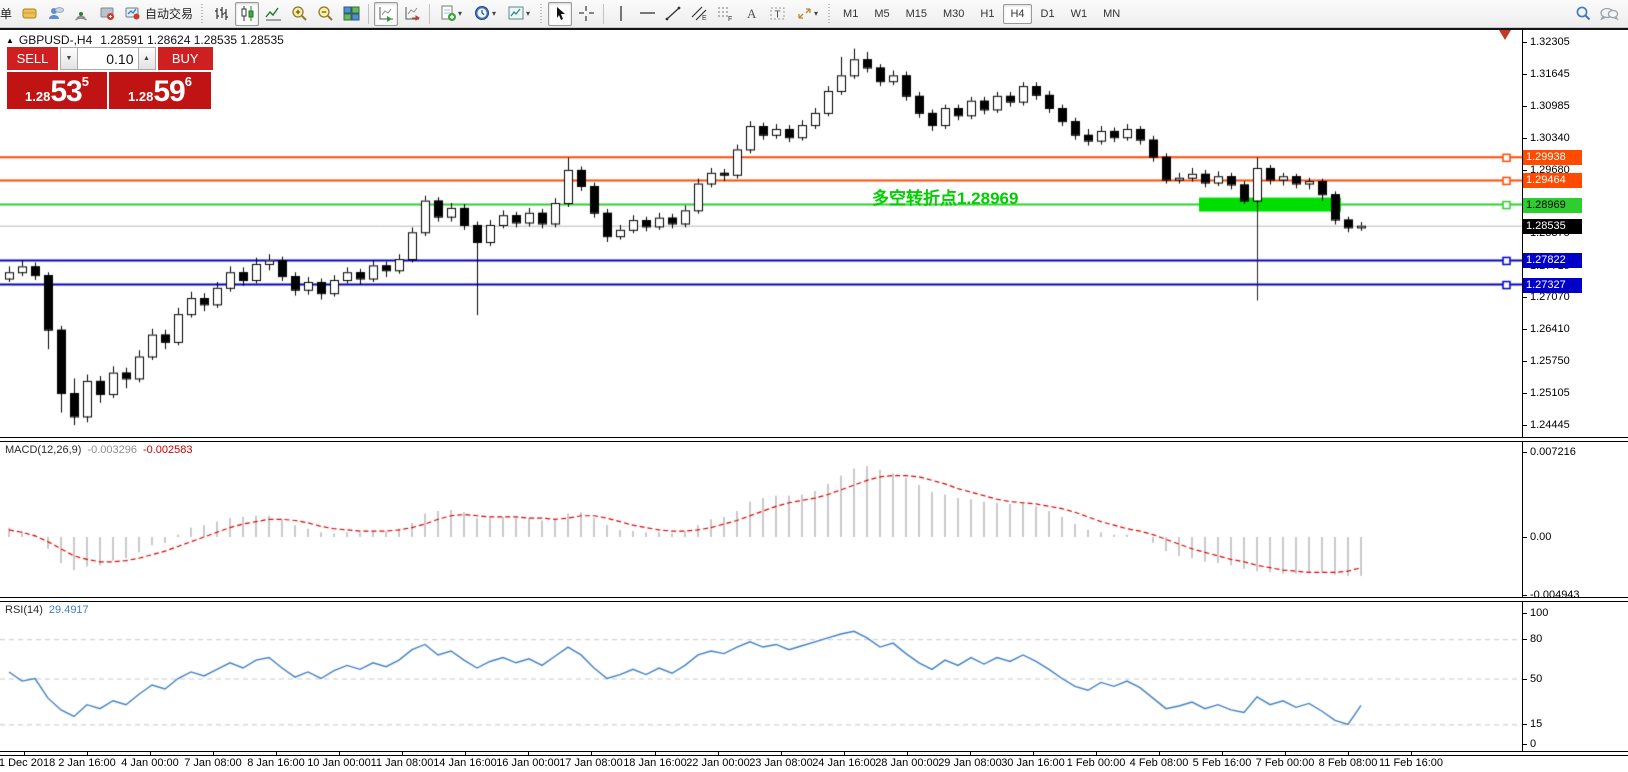 Image resolution: width=1628 pixels, height=772 pixels. I want to click on chart-shift-marker-icon, so click(1505, 35).